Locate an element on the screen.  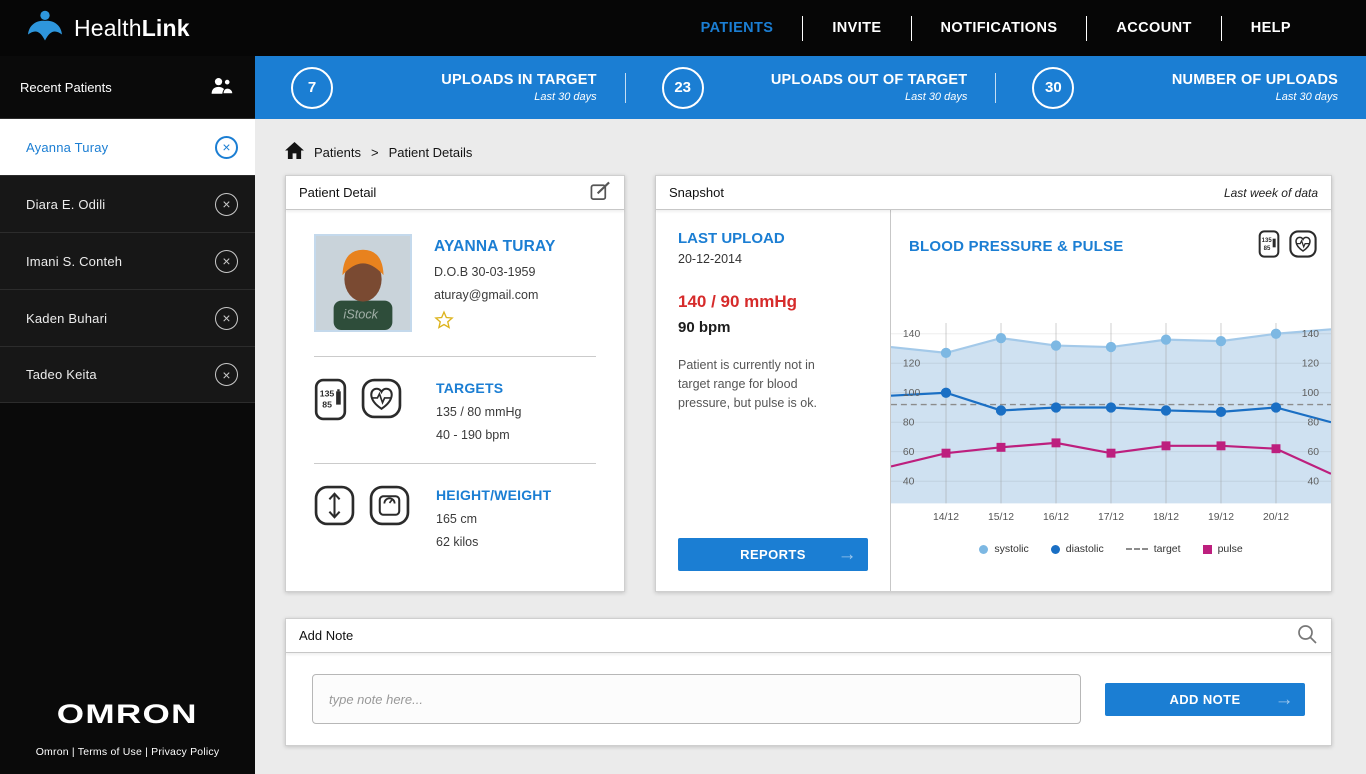
home-icon is located at coordinates (294, 152).